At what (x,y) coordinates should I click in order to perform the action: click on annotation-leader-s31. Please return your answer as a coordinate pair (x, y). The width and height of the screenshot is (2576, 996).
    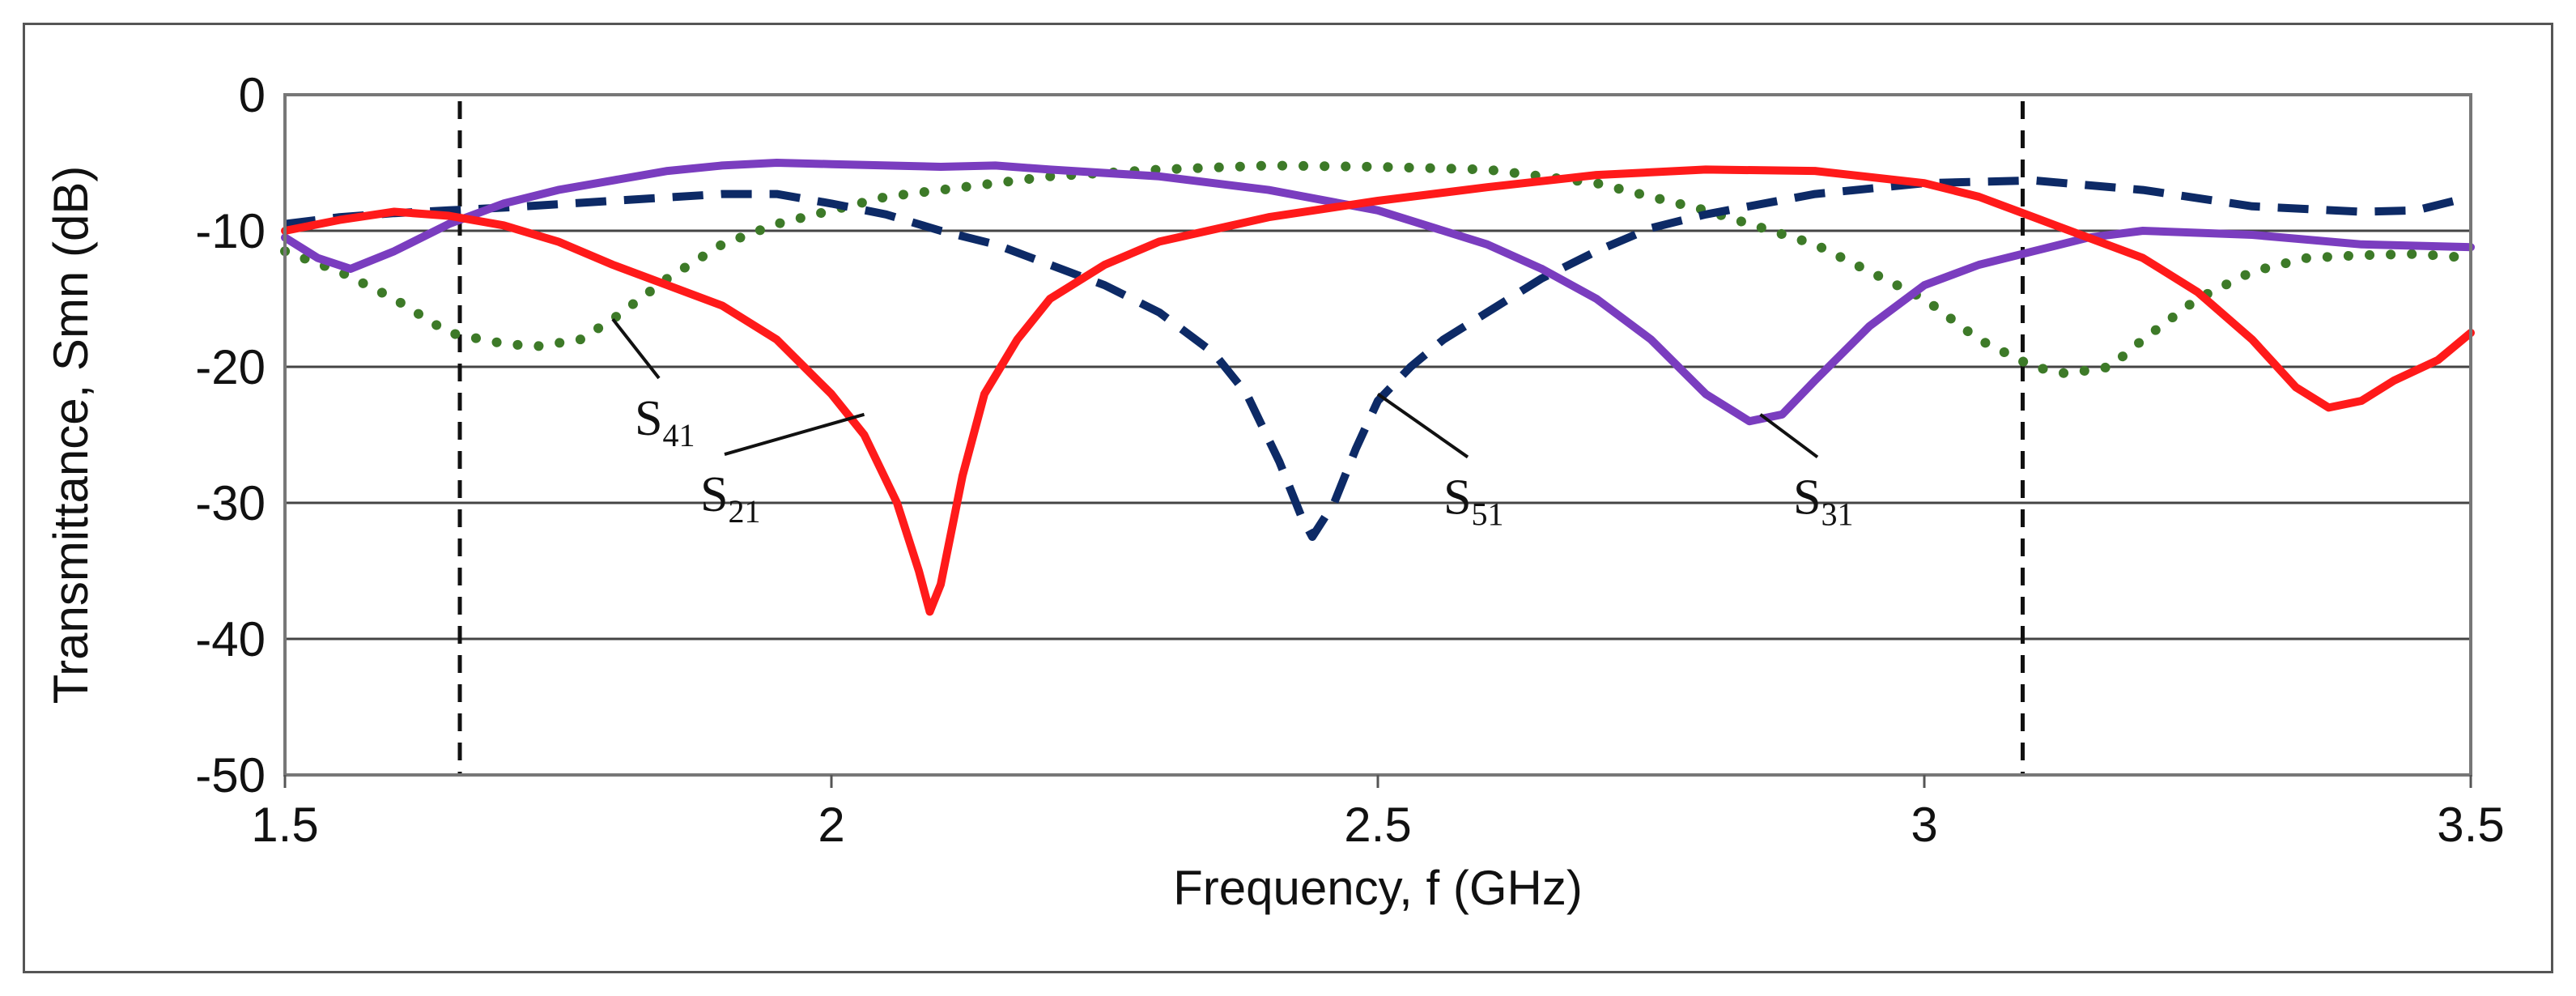
    Looking at the image, I should click on (1789, 436).